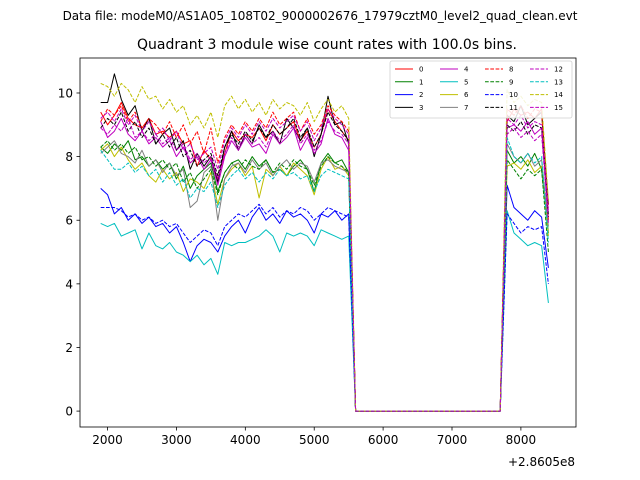 The height and width of the screenshot is (480, 640). What do you see at coordinates (558, 70) in the screenshot?
I see `legend-label-12: 12` at bounding box center [558, 70].